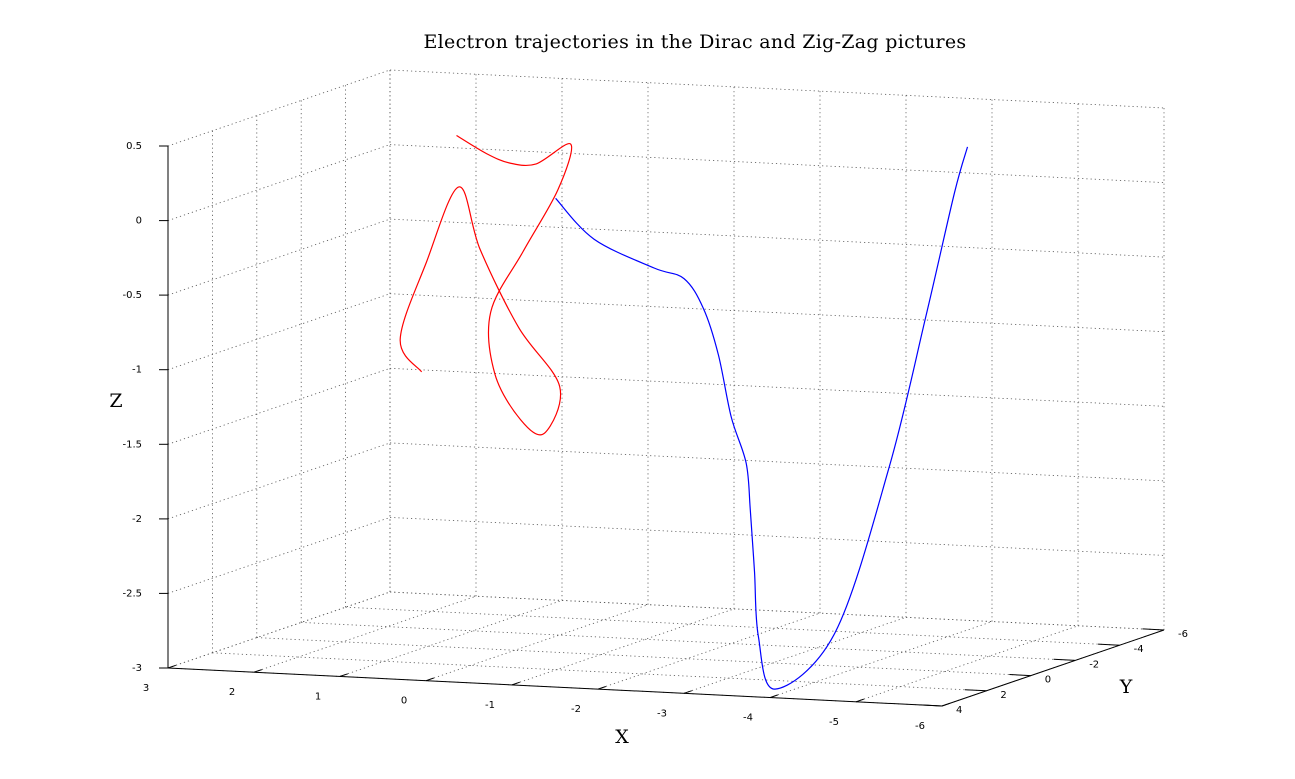  What do you see at coordinates (146, 688) in the screenshot?
I see `x-tick-label: 3` at bounding box center [146, 688].